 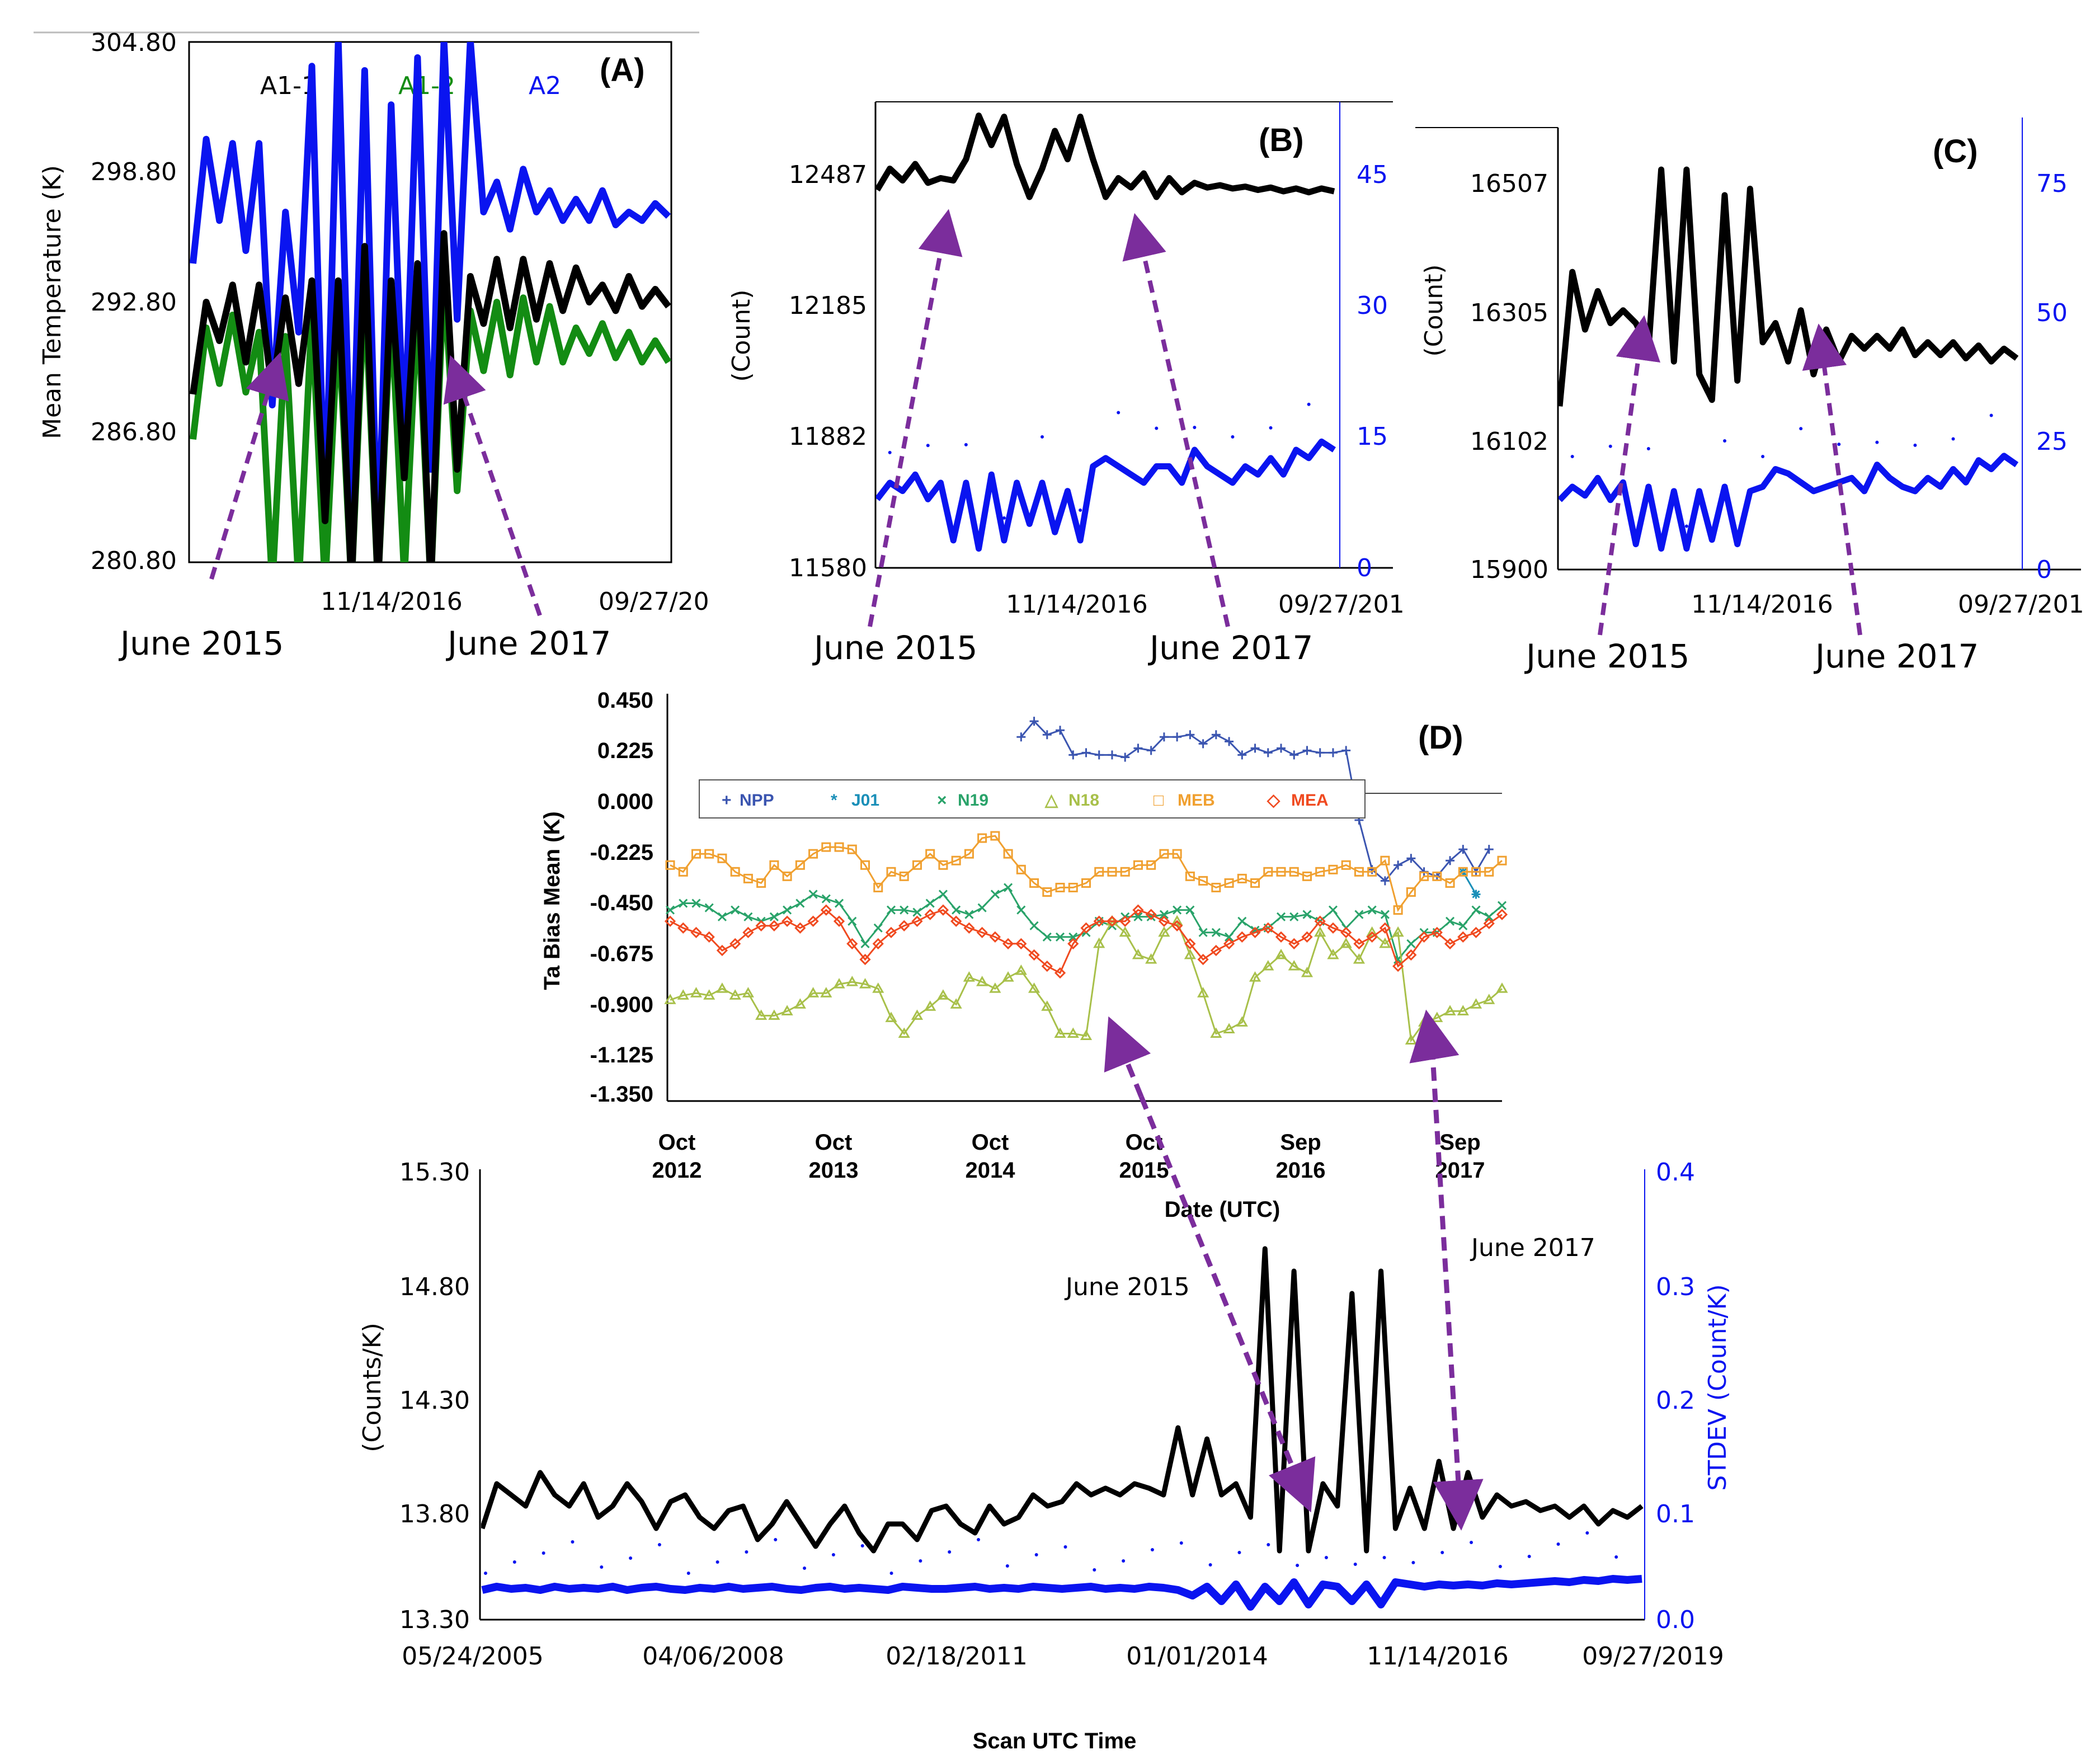 I want to click on y-right-tick-label: 15, so click(x=1372, y=436).